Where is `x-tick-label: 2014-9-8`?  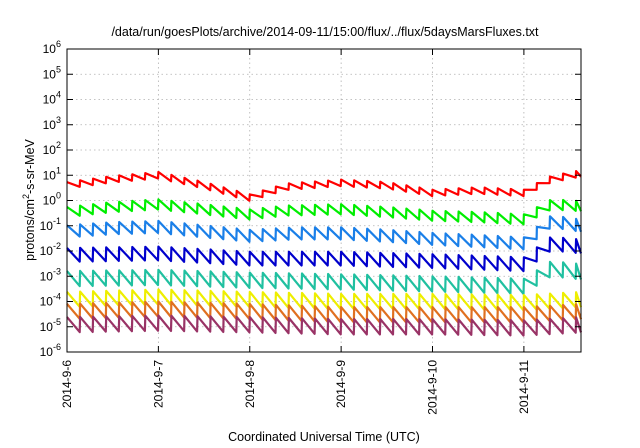
x-tick-label: 2014-9-8 is located at coordinates (250, 384).